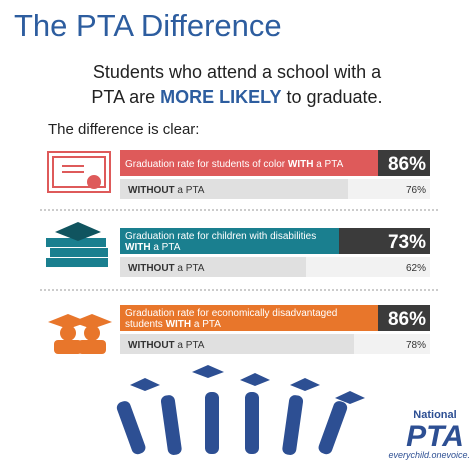 This screenshot has width=474, height=473. I want to click on without-value: 76%, so click(416, 190).